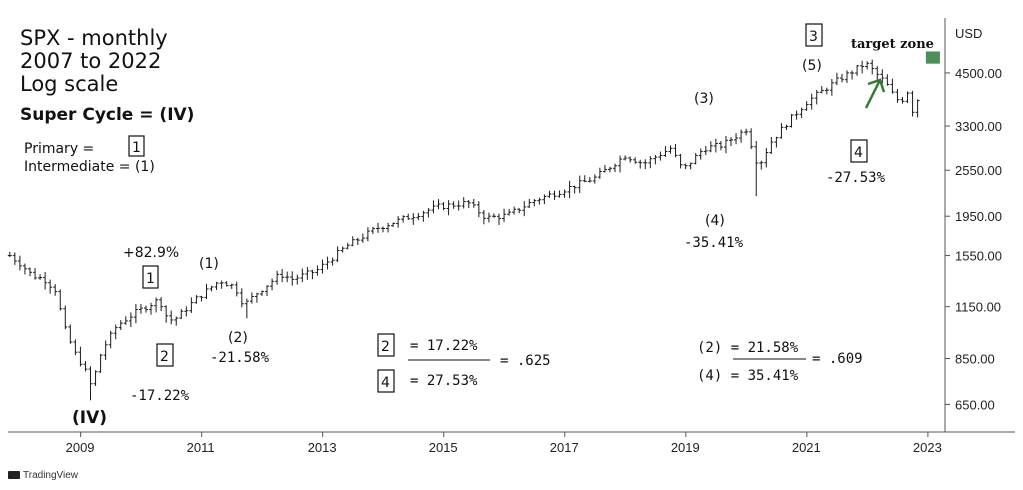  What do you see at coordinates (90, 61) in the screenshot?
I see `chart-title-line-2: 2007 to 2022` at bounding box center [90, 61].